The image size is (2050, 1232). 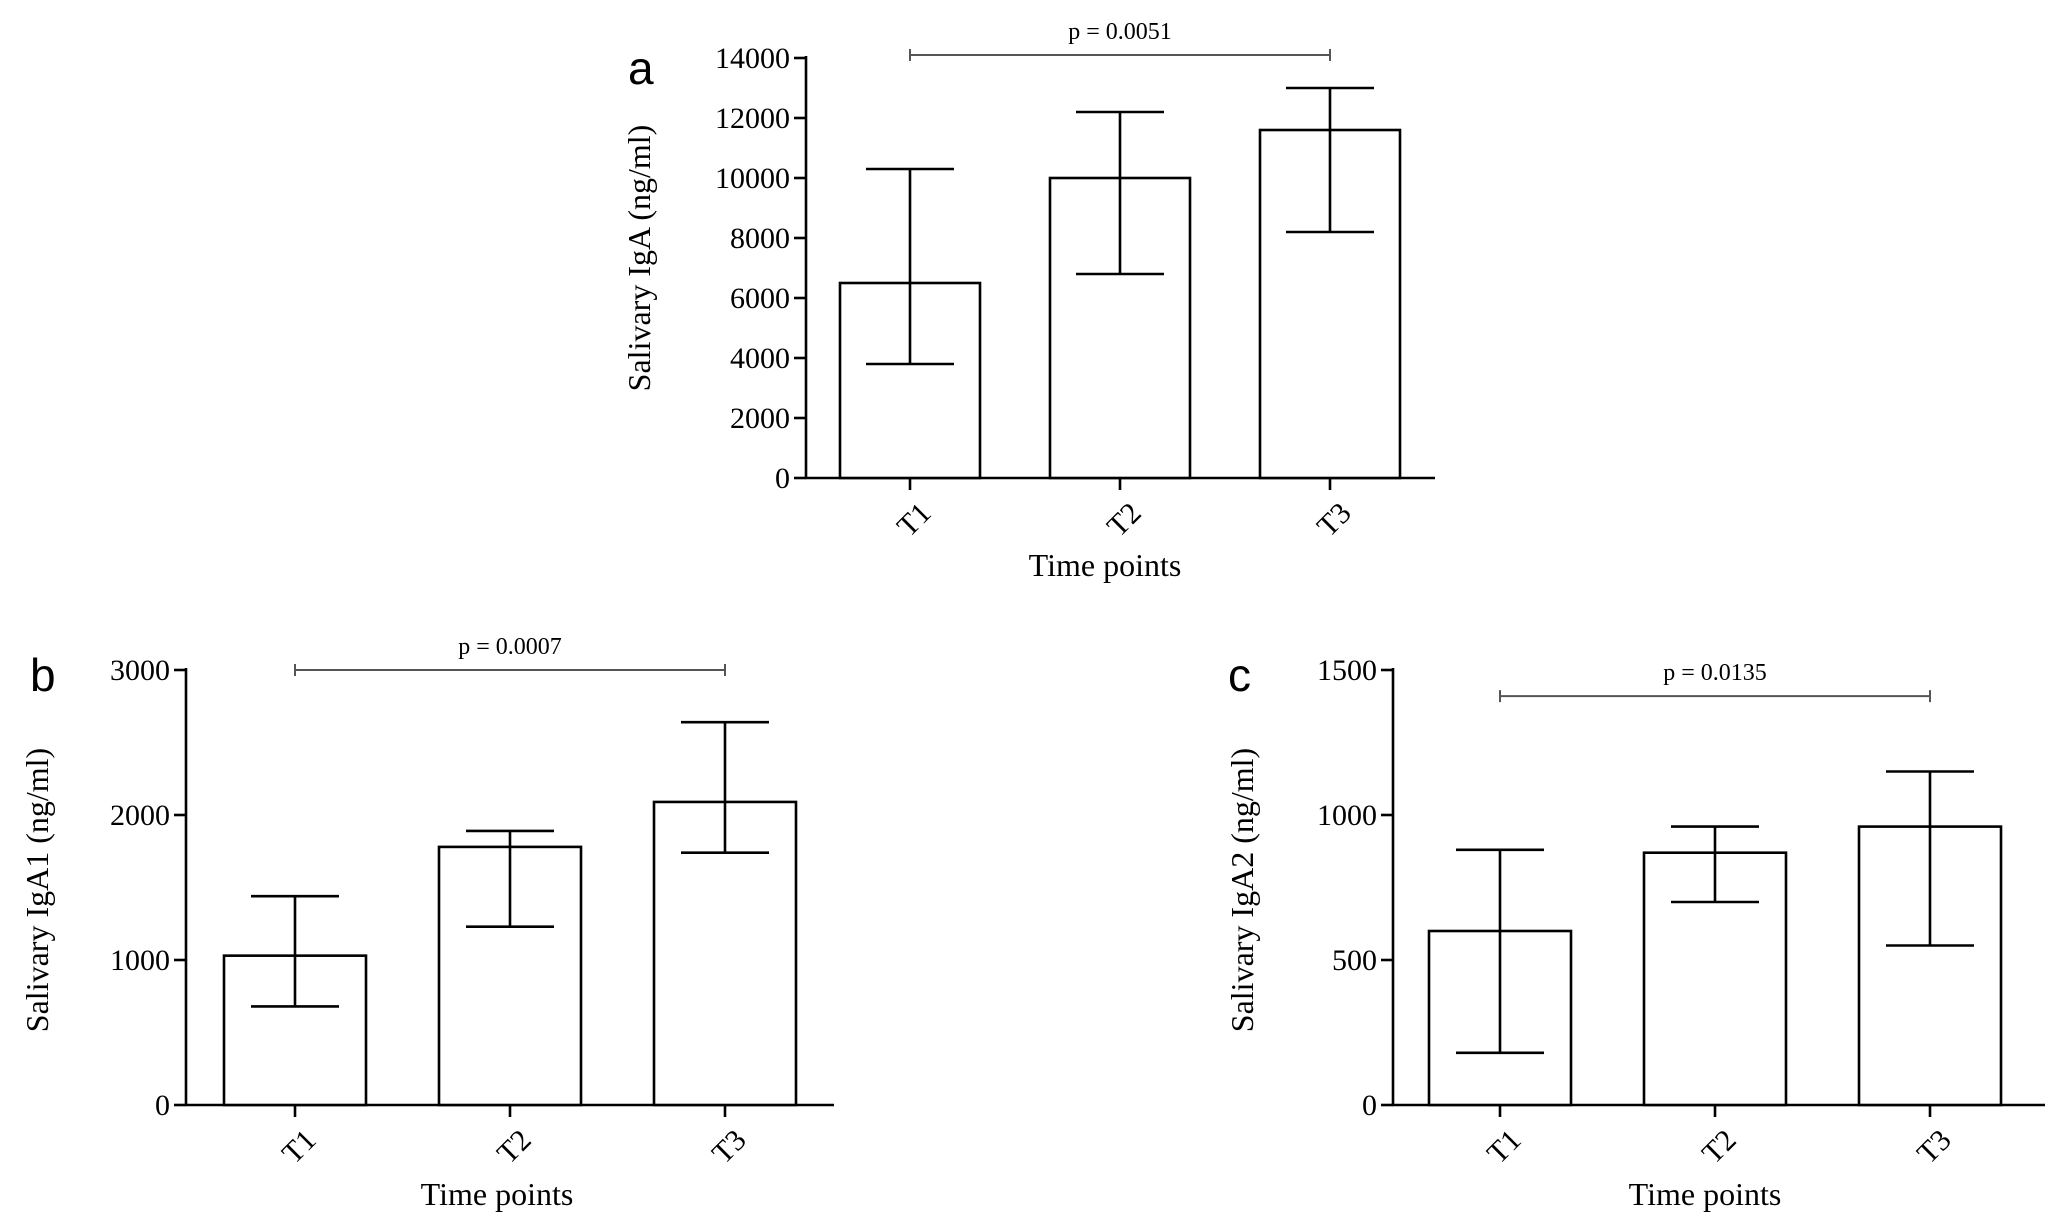 What do you see at coordinates (639, 258) in the screenshot?
I see `y-axis-label: Salivary IgA (ng/ml)` at bounding box center [639, 258].